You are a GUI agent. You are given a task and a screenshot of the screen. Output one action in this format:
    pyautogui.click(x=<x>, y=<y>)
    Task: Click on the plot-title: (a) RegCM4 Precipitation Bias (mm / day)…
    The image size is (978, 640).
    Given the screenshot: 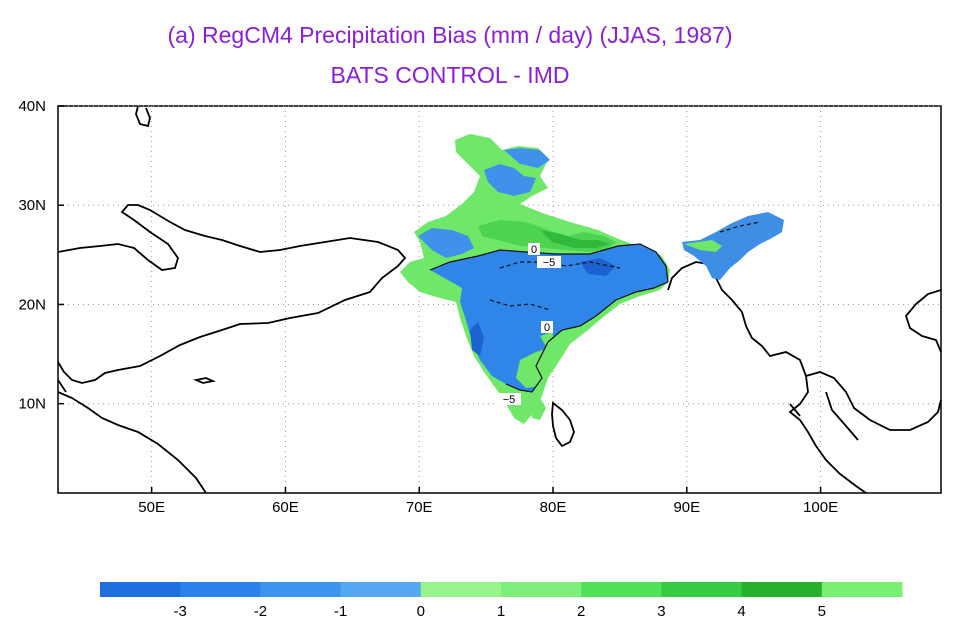 What is the action you would take?
    pyautogui.click(x=450, y=35)
    